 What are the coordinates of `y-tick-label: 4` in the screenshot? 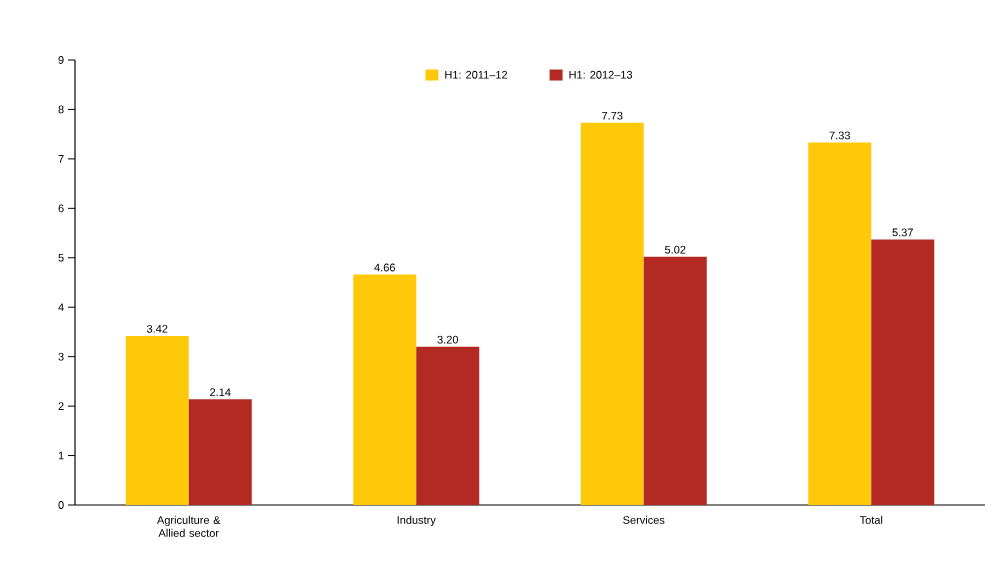 It's located at (61, 307).